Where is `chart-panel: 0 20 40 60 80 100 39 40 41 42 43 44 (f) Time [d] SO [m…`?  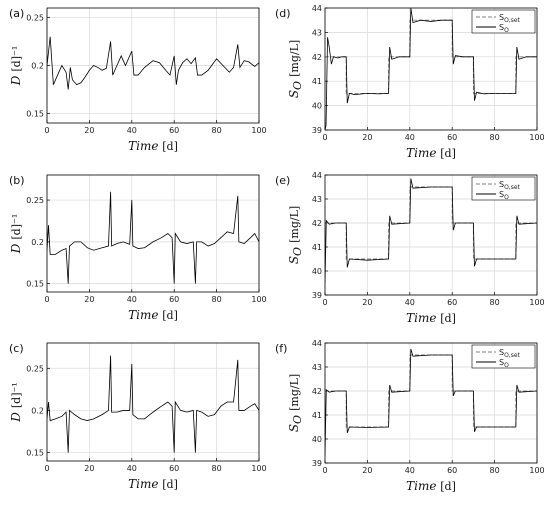 chart-panel: 0 20 40 60 80 100 39 40 41 42 43 44 (f) Time [d] SO [m… is located at coordinates (410, 416).